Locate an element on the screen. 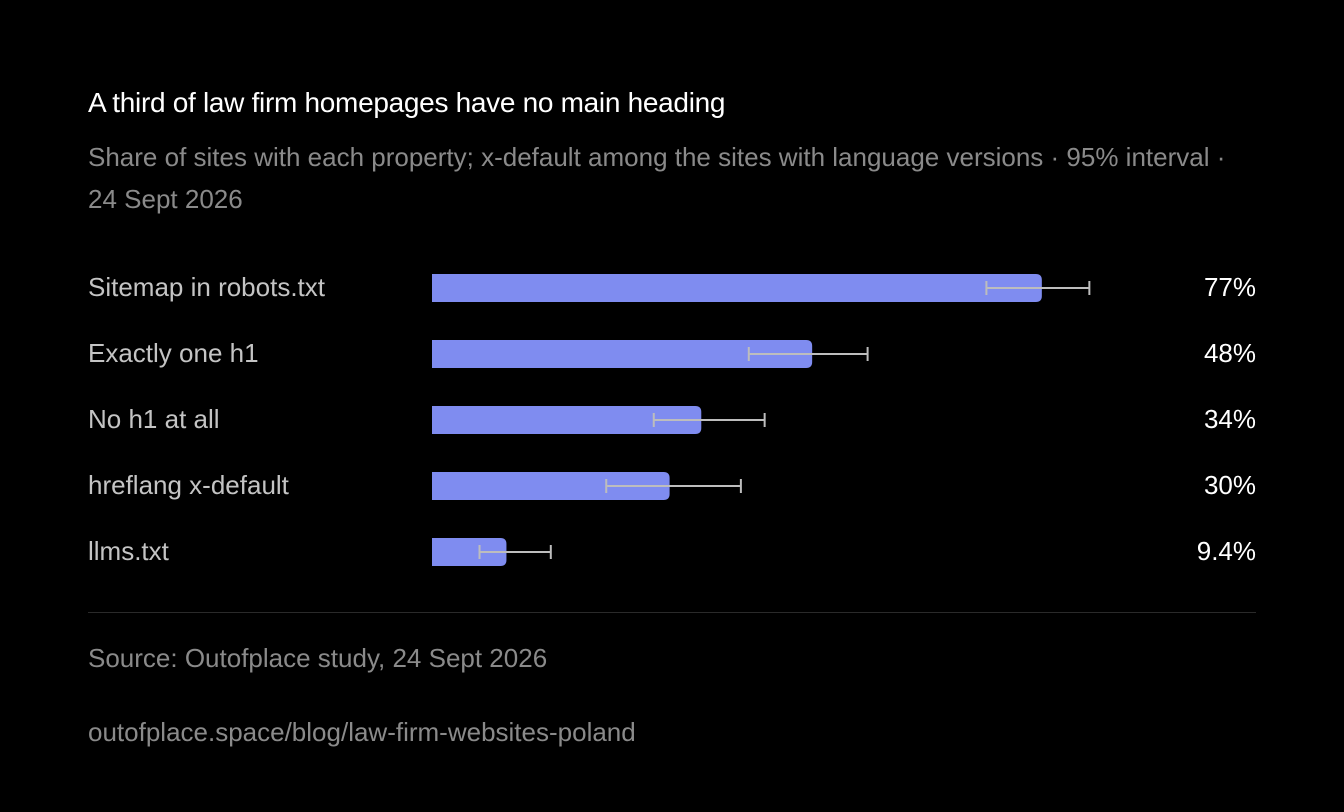 The width and height of the screenshot is (1344, 812). value-label: 34% is located at coordinates (1229, 419).